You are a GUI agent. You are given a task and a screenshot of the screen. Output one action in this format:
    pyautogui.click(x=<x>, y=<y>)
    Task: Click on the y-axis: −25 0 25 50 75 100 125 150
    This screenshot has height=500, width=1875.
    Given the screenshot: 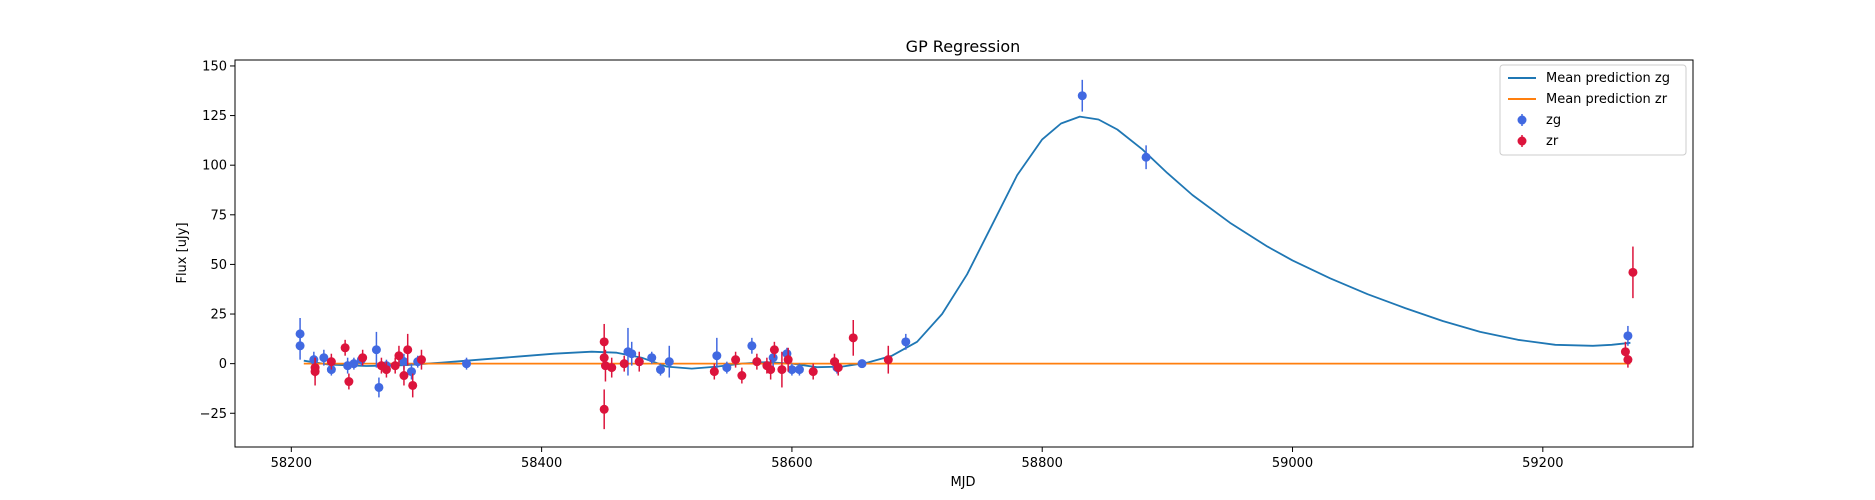 What is the action you would take?
    pyautogui.click(x=217, y=240)
    